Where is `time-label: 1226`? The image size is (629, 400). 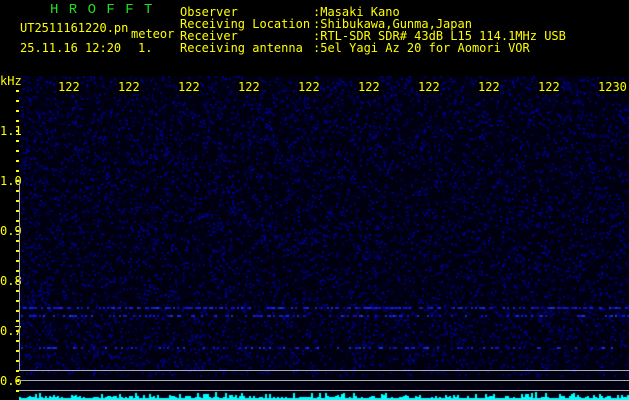
time-label: 1226 is located at coordinates (369, 87).